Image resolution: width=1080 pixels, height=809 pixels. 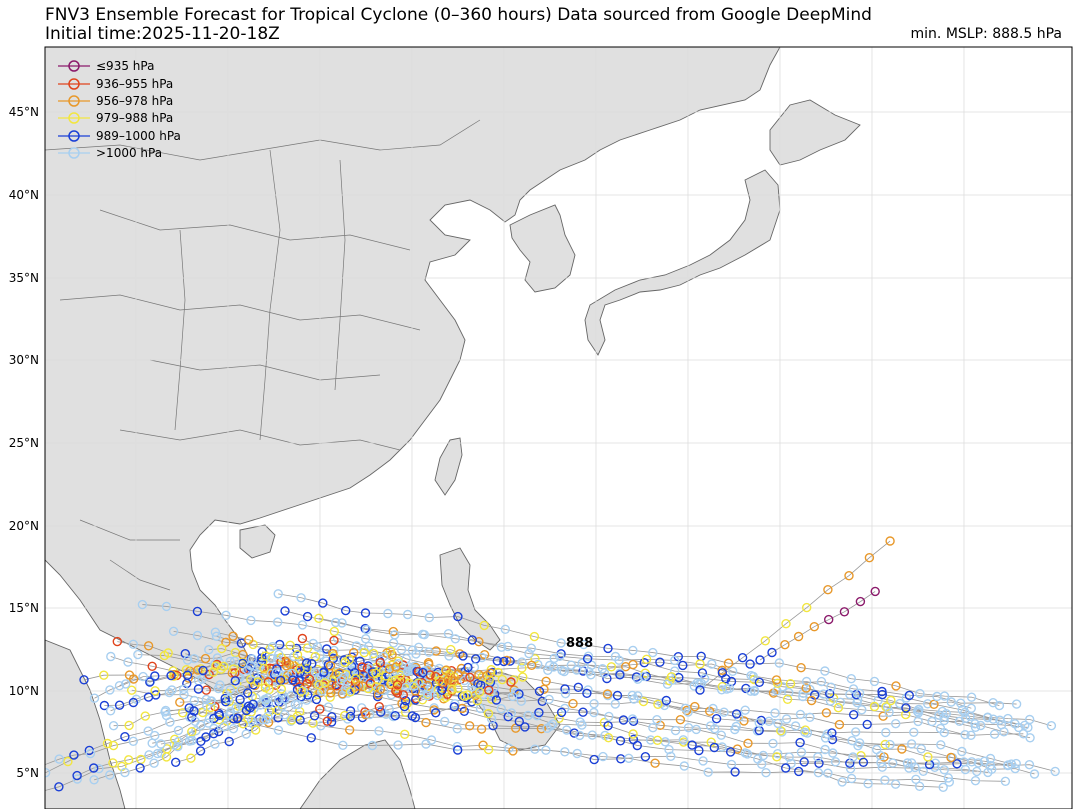 What do you see at coordinates (115, 84) in the screenshot?
I see `legend-item-936-955: 936–955 hPa` at bounding box center [115, 84].